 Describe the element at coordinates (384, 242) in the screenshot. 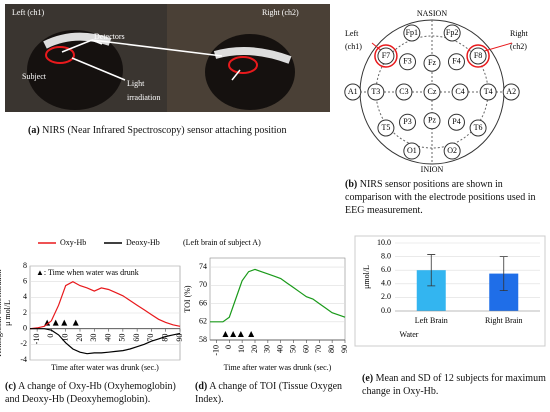

I see `y-tick-label: 10.0` at that location.